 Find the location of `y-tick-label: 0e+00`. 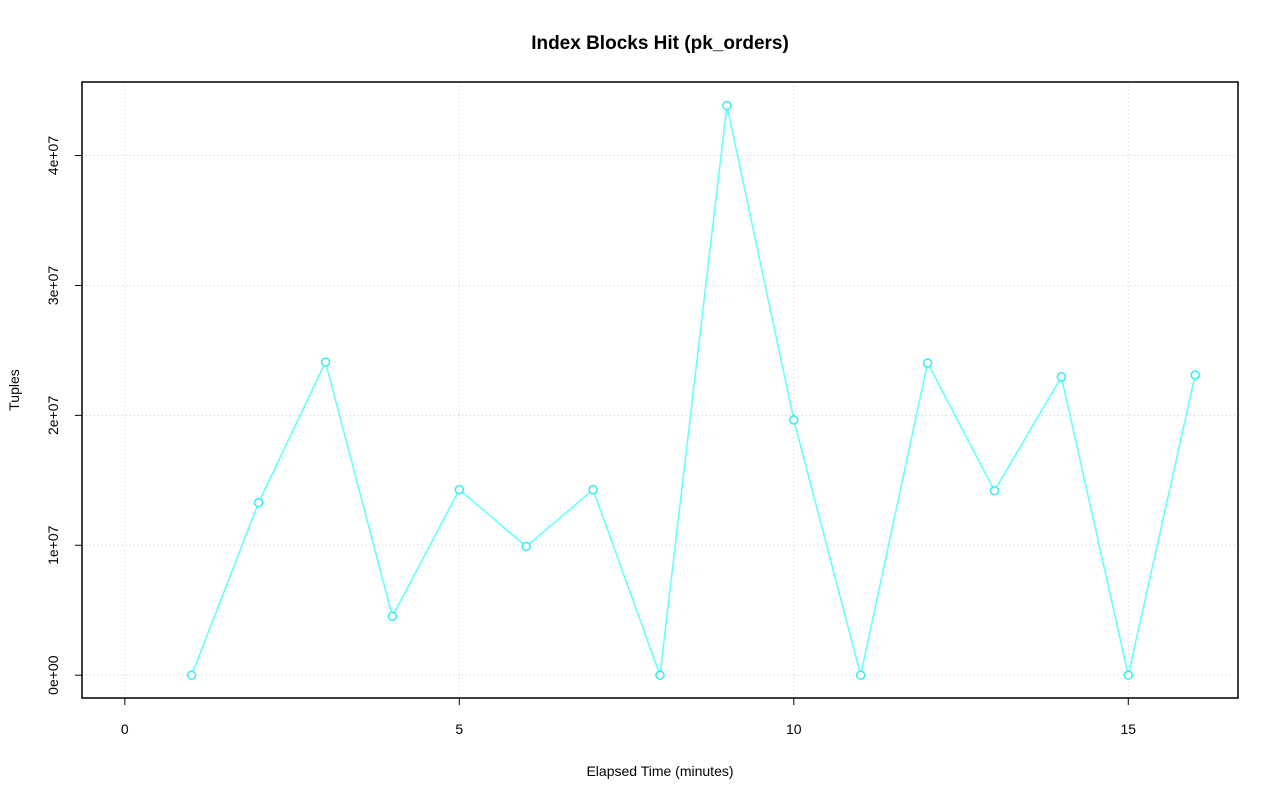

y-tick-label: 0e+00 is located at coordinates (53, 675).